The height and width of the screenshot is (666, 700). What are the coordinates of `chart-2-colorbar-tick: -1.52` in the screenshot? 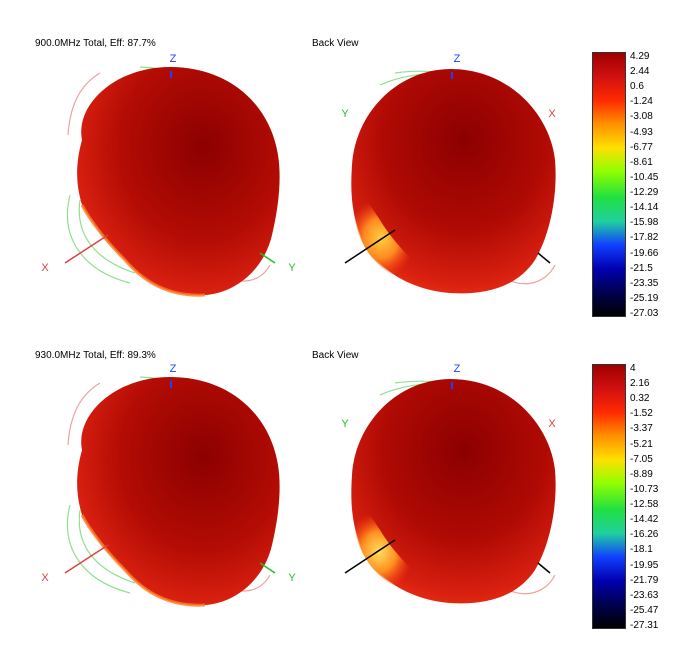 It's located at (641, 414).